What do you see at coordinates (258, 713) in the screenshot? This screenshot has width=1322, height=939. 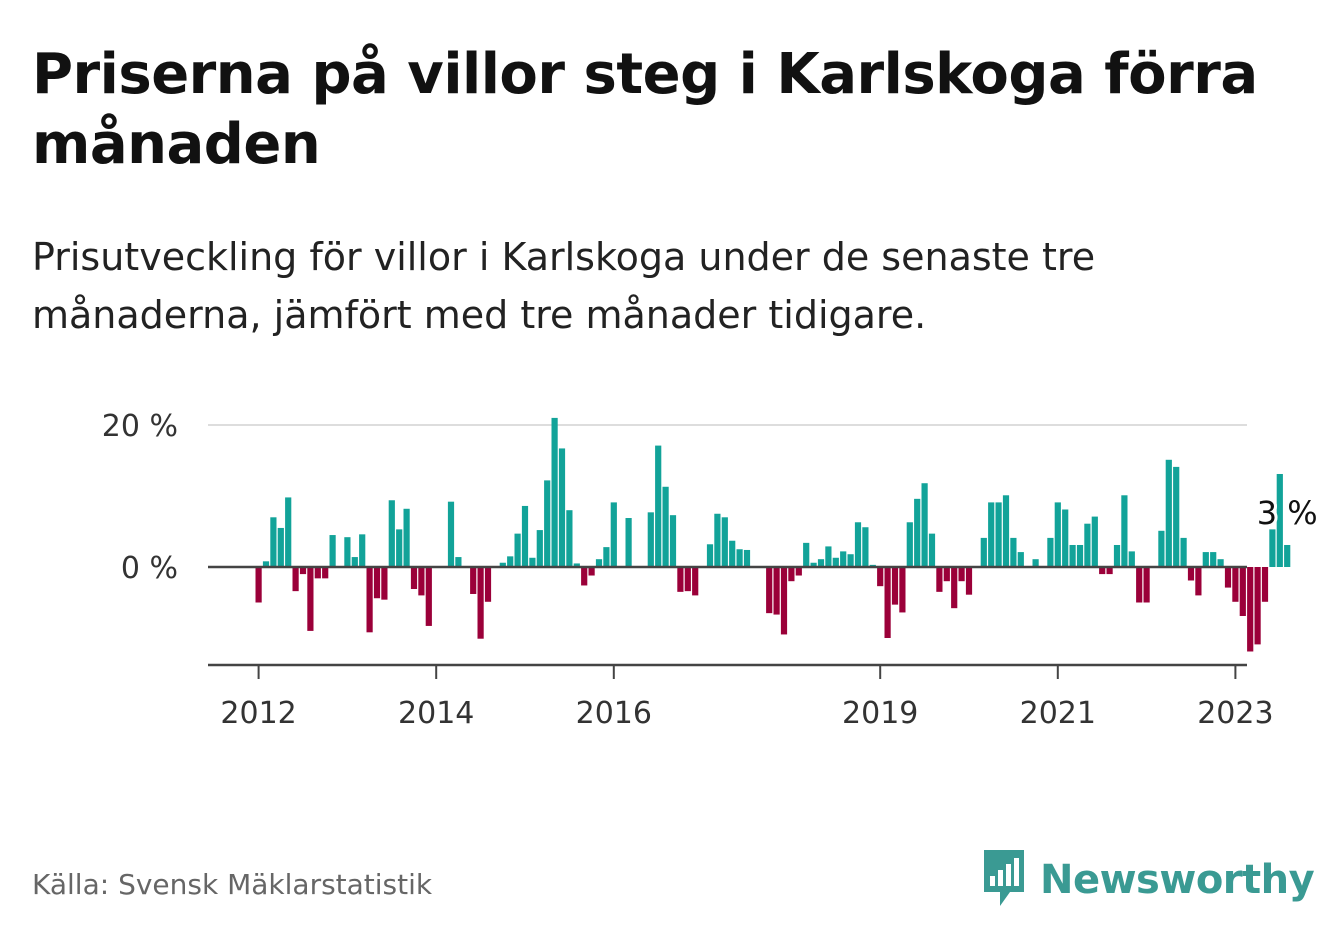 I see `x-tick-label: 2012` at bounding box center [258, 713].